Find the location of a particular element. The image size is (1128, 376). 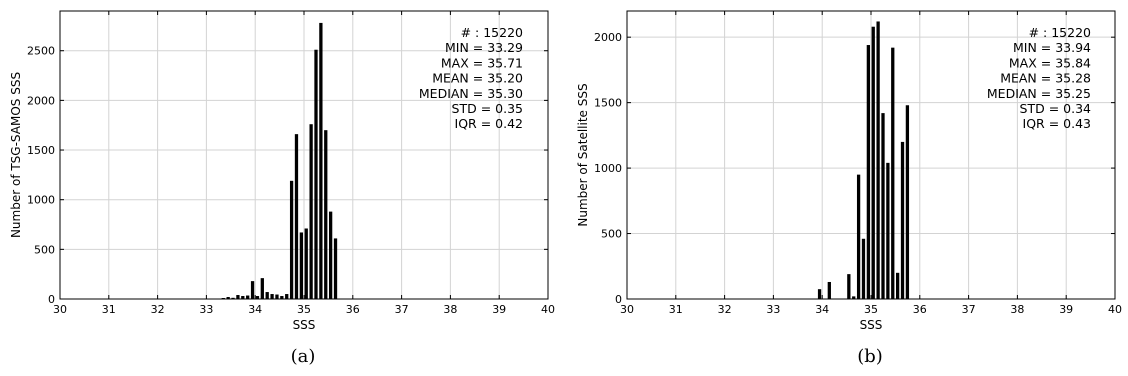

stats-line: MEDIAN = 35.30 is located at coordinates (471, 93).